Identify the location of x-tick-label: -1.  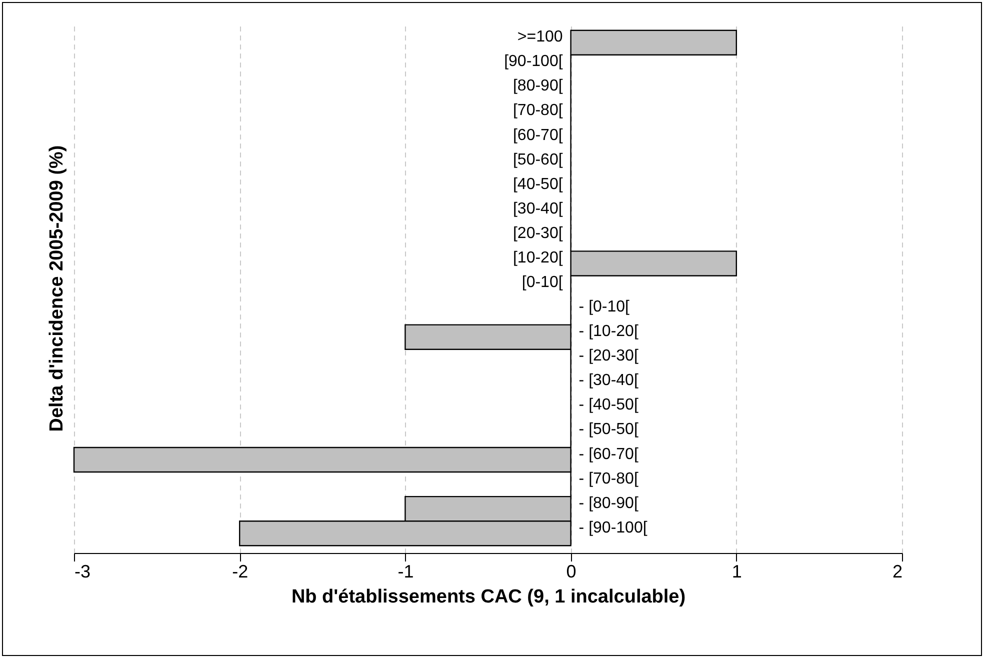
(406, 572).